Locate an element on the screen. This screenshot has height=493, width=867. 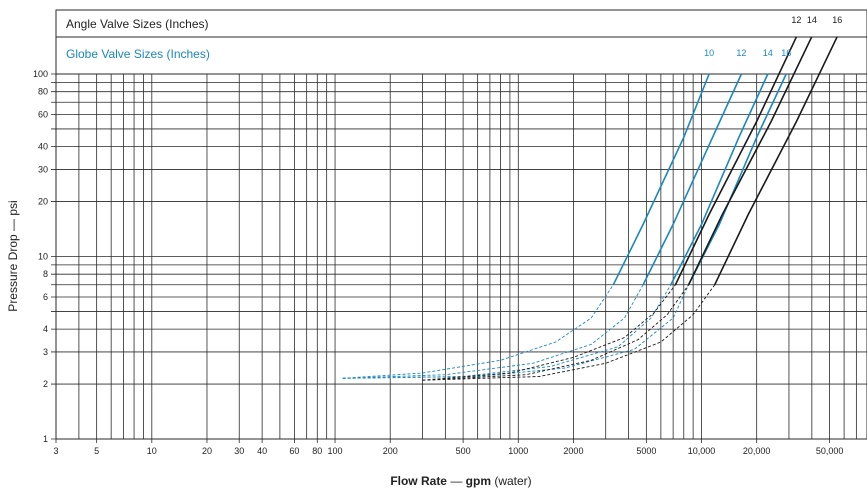
y-tick-label: 3 is located at coordinates (45, 352).